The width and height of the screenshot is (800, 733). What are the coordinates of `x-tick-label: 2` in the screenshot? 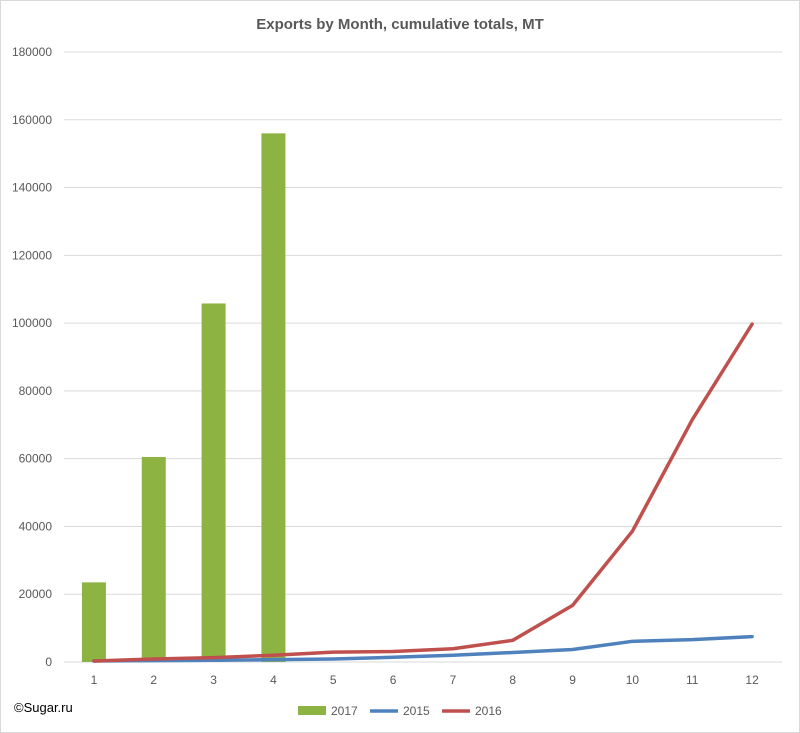 It's located at (153, 680).